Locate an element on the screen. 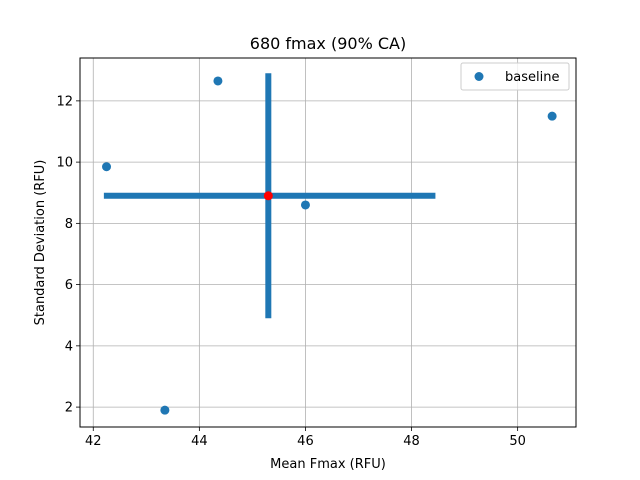 The image size is (640, 480). x-axis-label: Mean Fmax (RFU) is located at coordinates (328, 464).